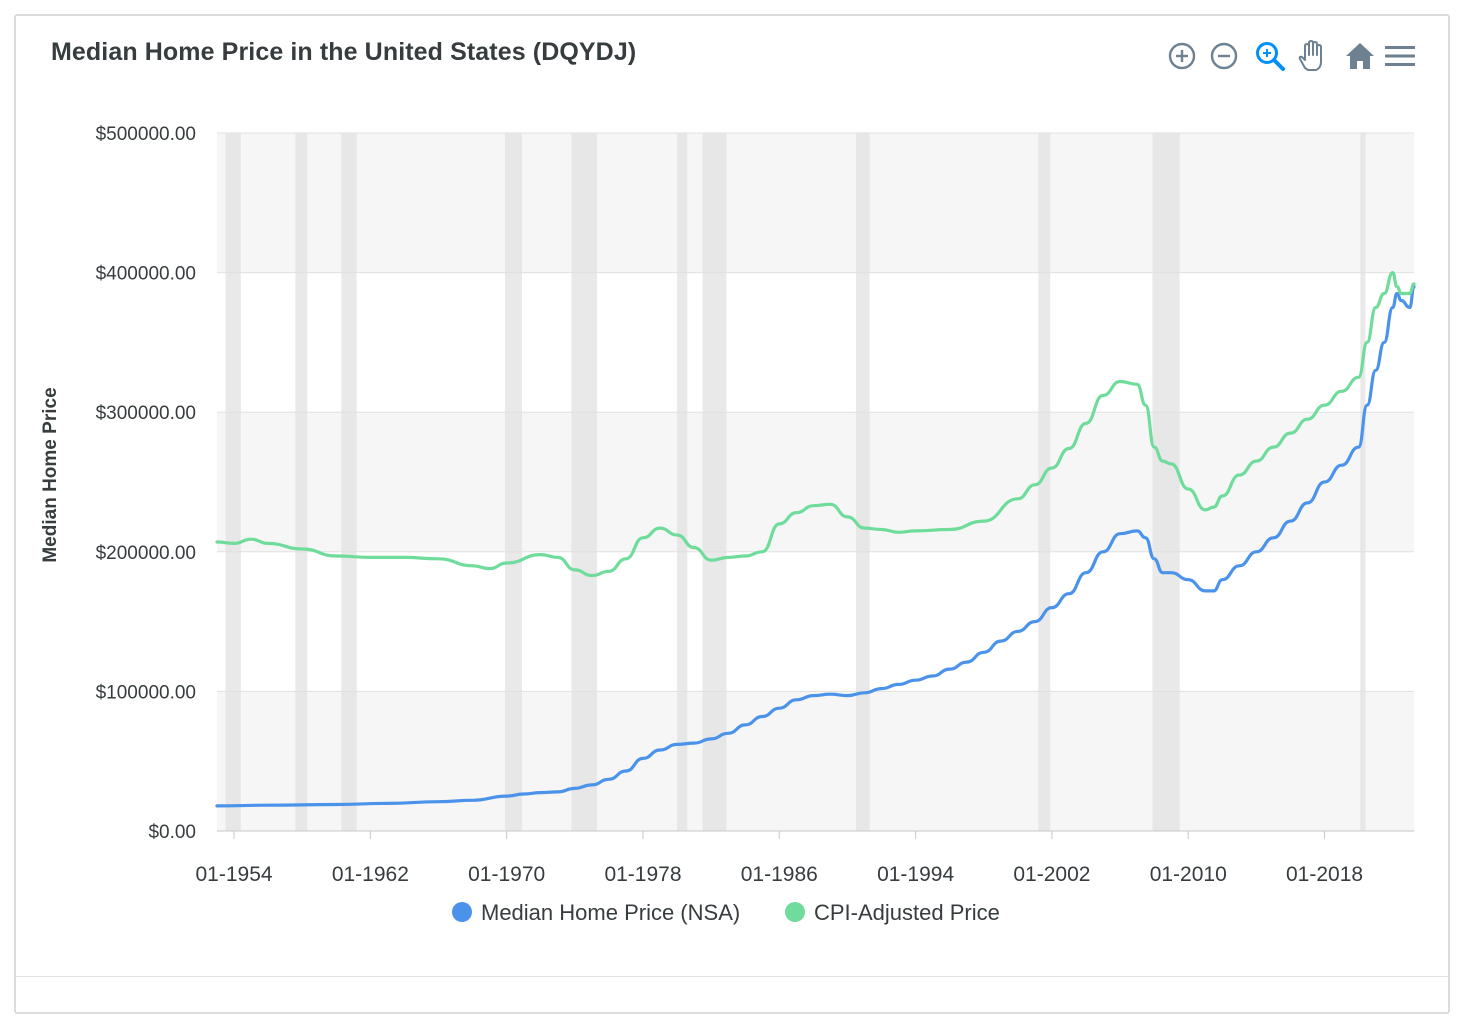 Image resolution: width=1464 pixels, height=1014 pixels. What do you see at coordinates (146, 692) in the screenshot?
I see `y-tick-label: $100000.00` at bounding box center [146, 692].